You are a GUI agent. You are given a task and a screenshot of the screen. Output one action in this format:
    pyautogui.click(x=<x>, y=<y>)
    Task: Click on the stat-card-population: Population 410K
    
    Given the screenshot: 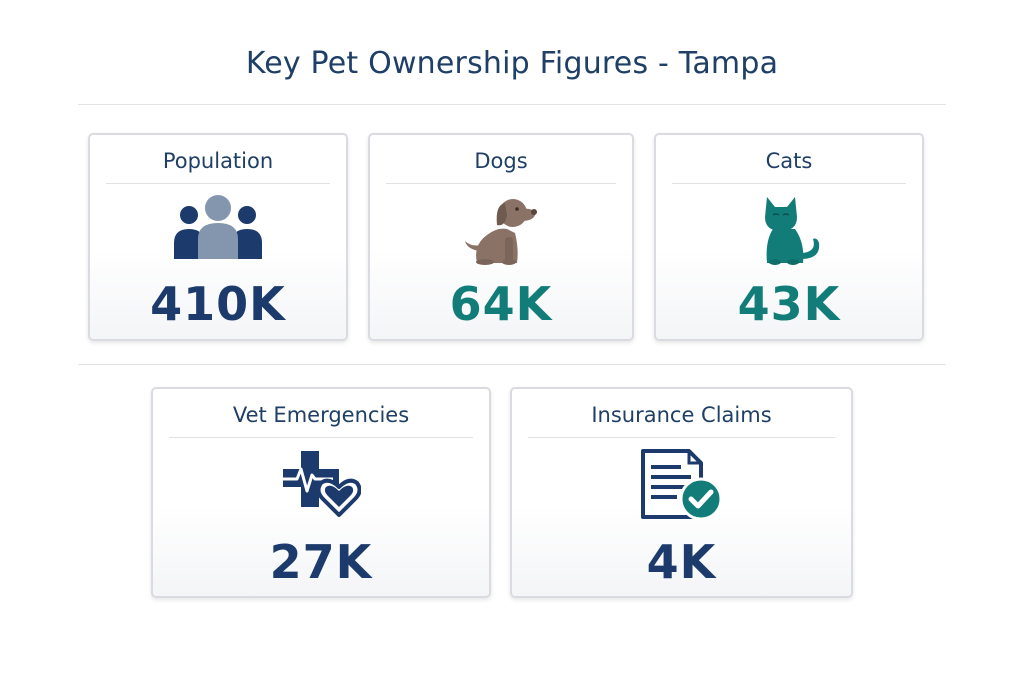 What is the action you would take?
    pyautogui.click(x=218, y=237)
    